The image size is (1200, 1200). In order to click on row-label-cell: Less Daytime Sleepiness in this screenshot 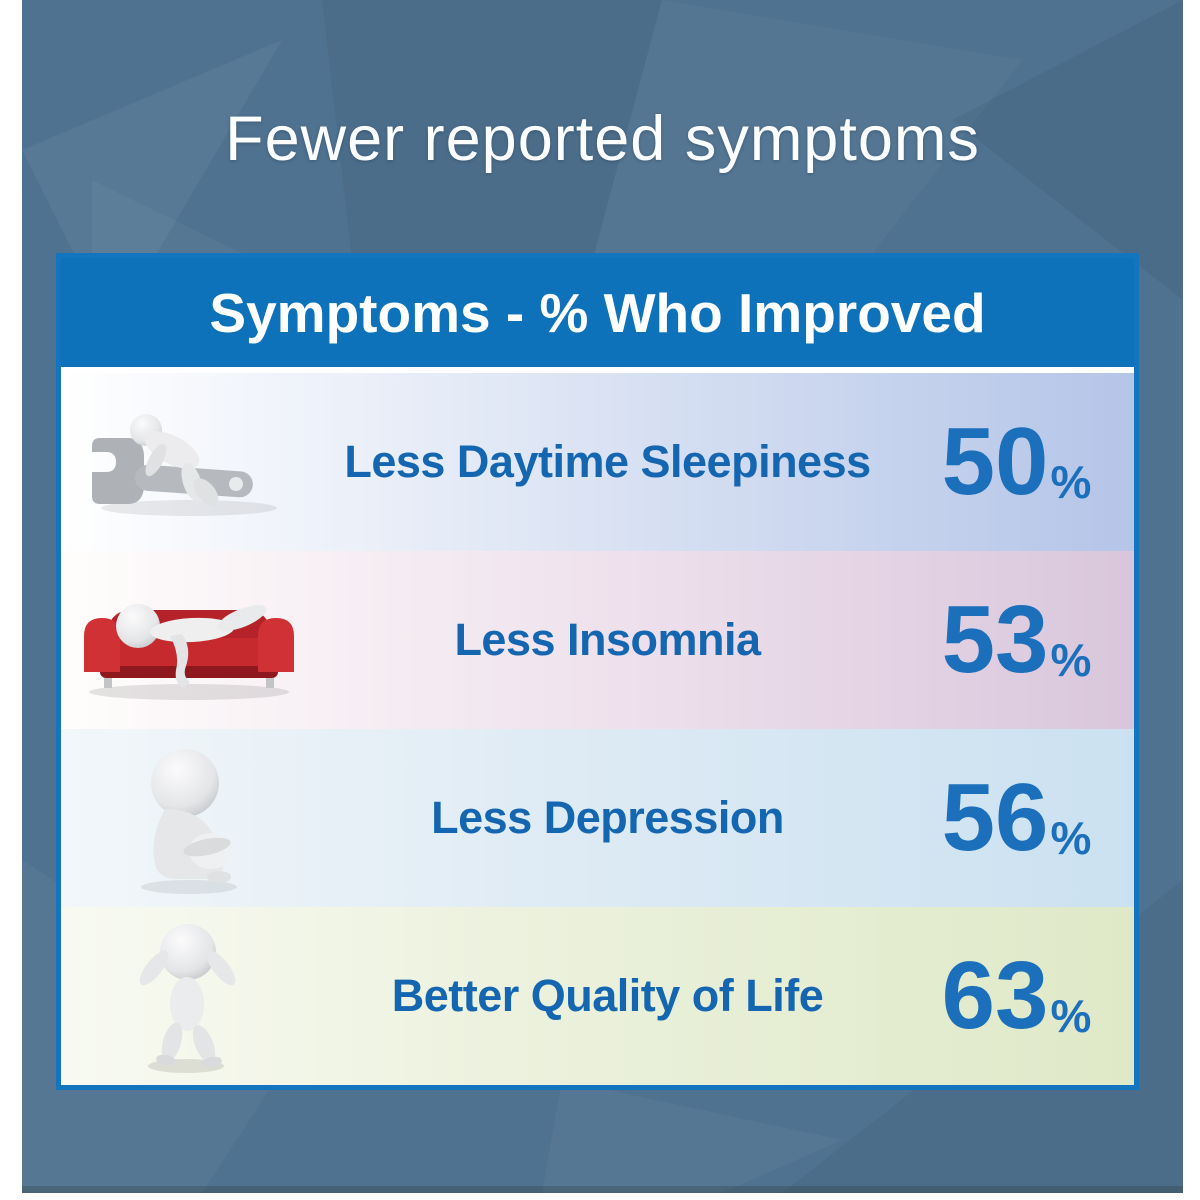, I will do `click(607, 462)`.